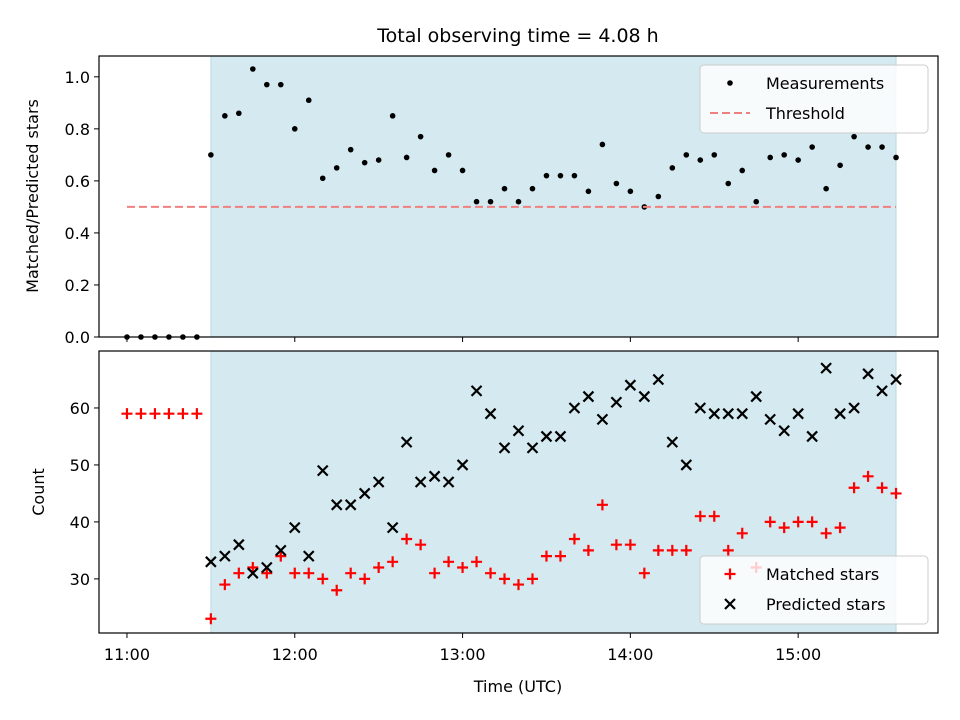 This screenshot has height=720, width=960. I want to click on bottom-y-tick-label: 50, so click(80, 465).